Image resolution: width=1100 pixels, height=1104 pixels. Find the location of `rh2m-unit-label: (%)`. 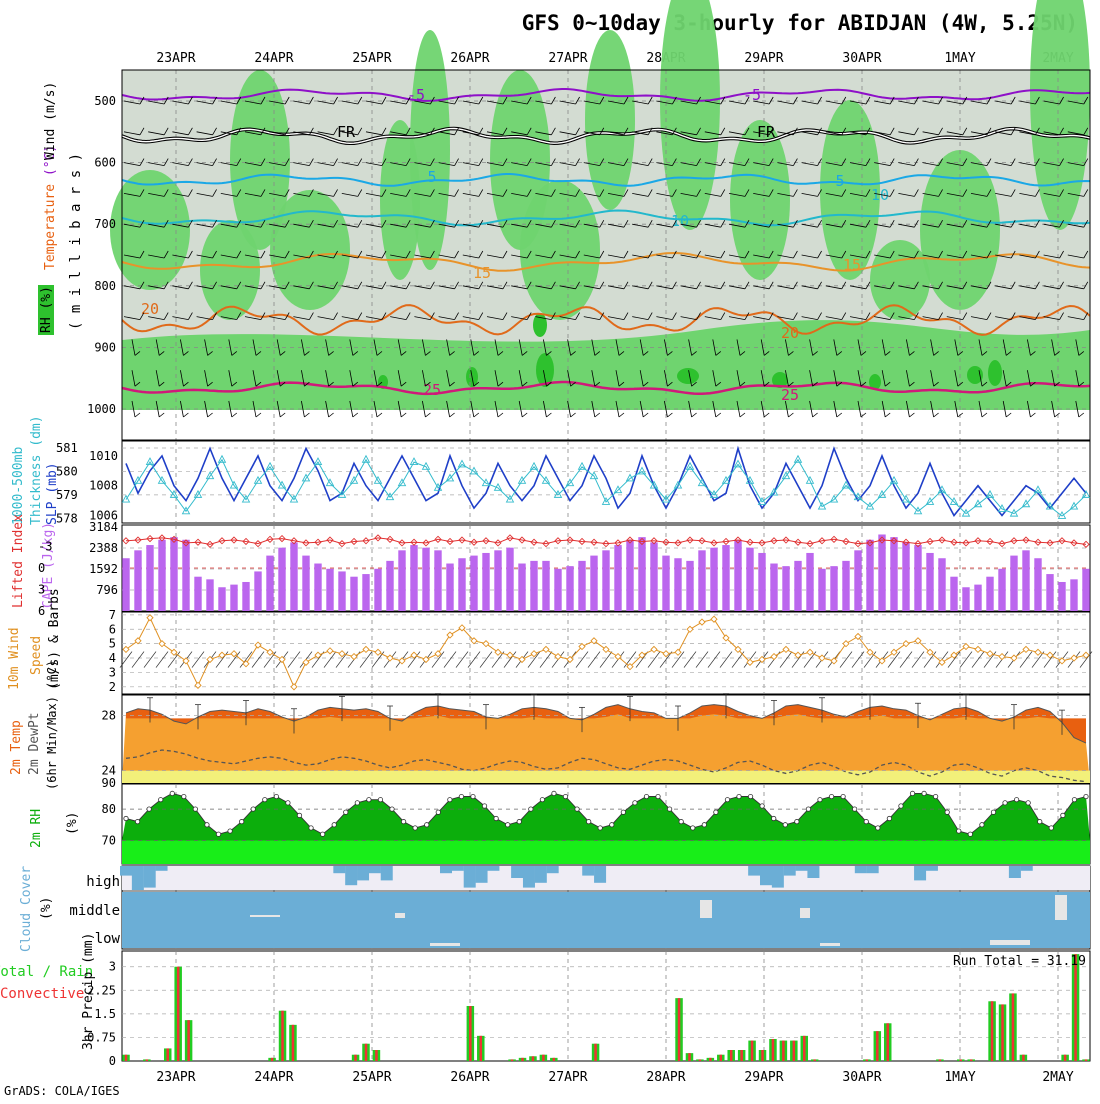

rh2m-unit-label: (%) is located at coordinates (72, 823).